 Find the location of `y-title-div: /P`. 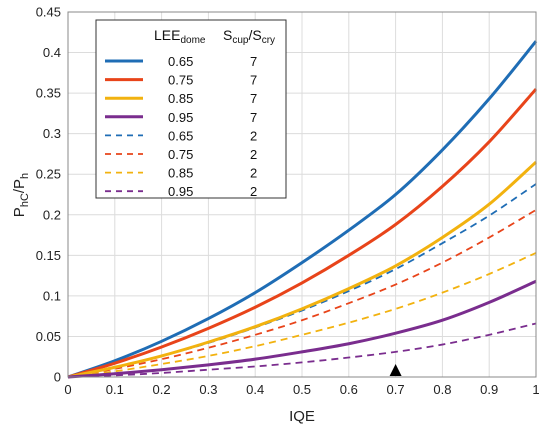

y-title-div: /P is located at coordinates (19, 186).